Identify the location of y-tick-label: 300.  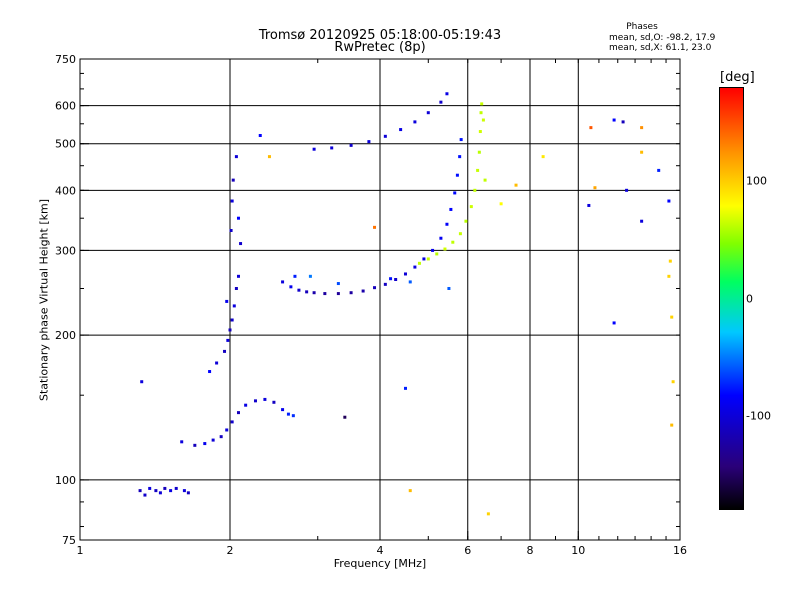
(65, 250).